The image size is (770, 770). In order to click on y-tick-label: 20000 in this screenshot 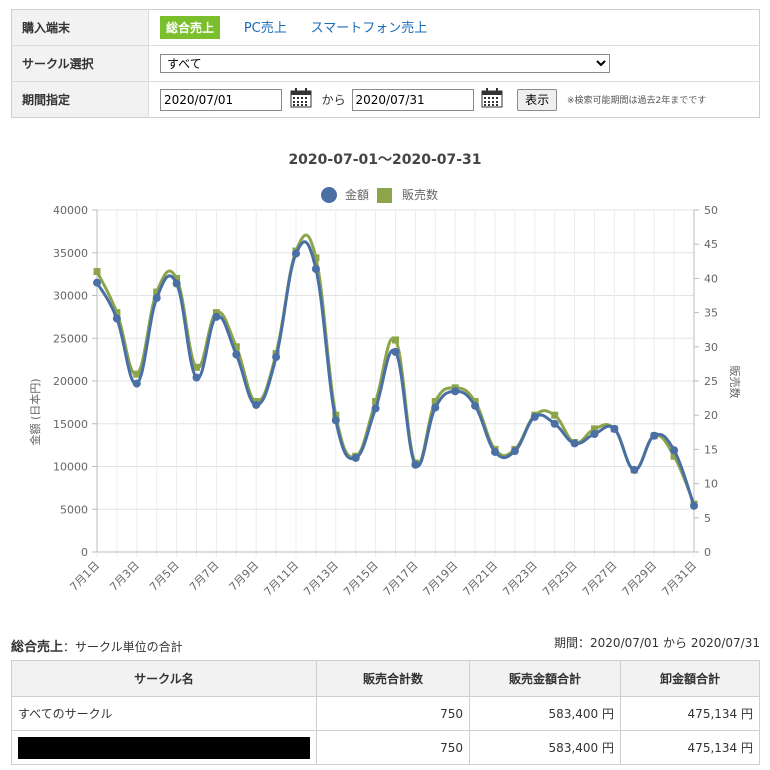, I will do `click(70, 381)`.